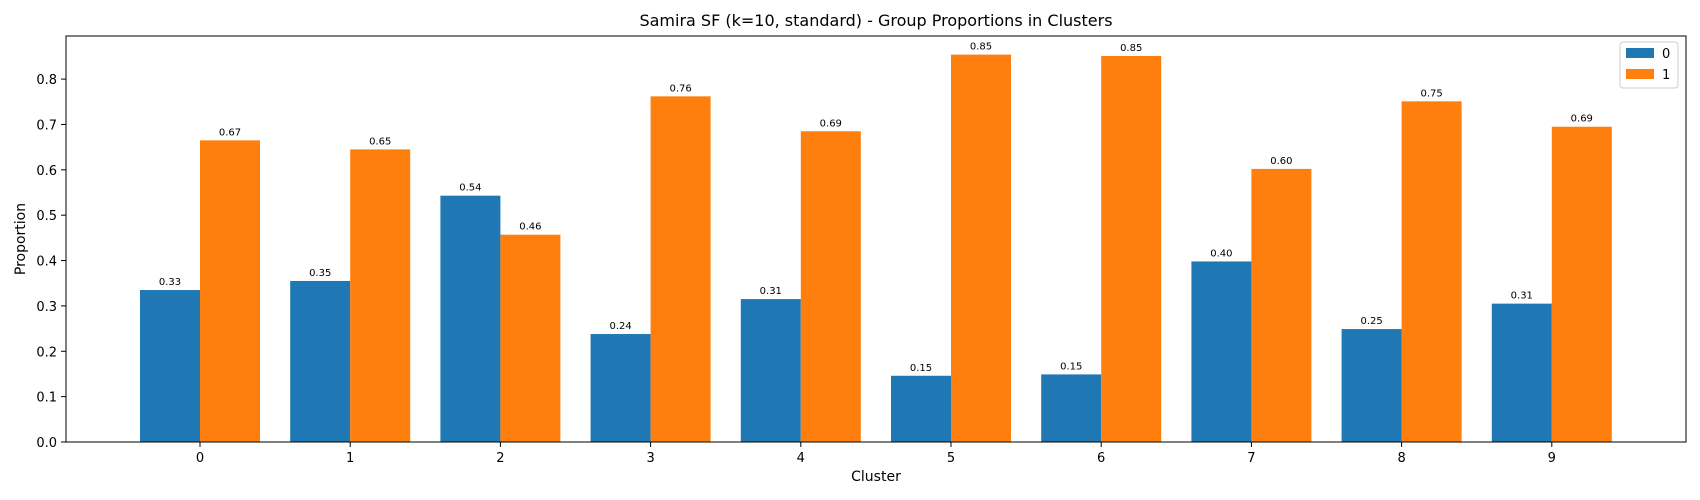 This screenshot has width=1700, height=500. Describe the element at coordinates (46, 398) in the screenshot. I see `y-tick-label: 0.1` at that location.